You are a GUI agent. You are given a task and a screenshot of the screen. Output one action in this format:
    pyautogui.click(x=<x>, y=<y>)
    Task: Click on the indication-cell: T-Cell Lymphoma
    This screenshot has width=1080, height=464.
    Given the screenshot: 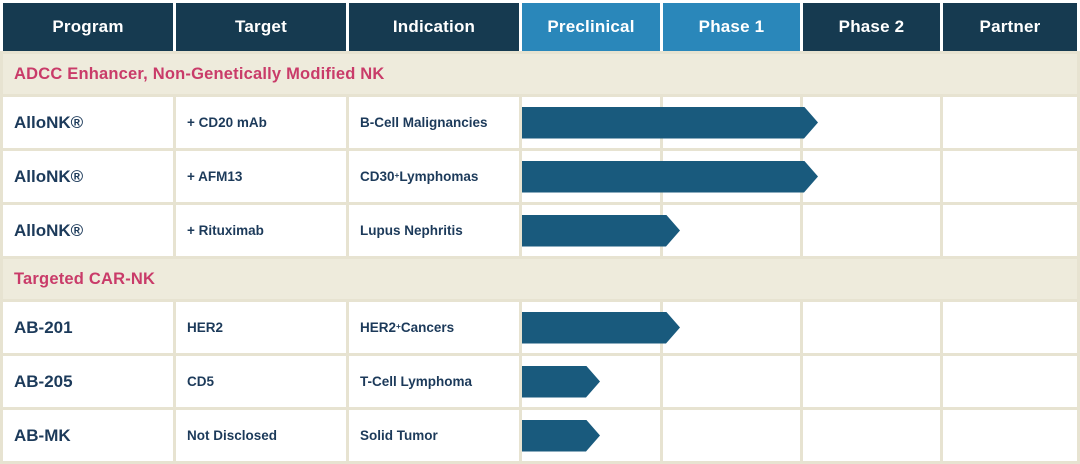 What is the action you would take?
    pyautogui.click(x=434, y=381)
    